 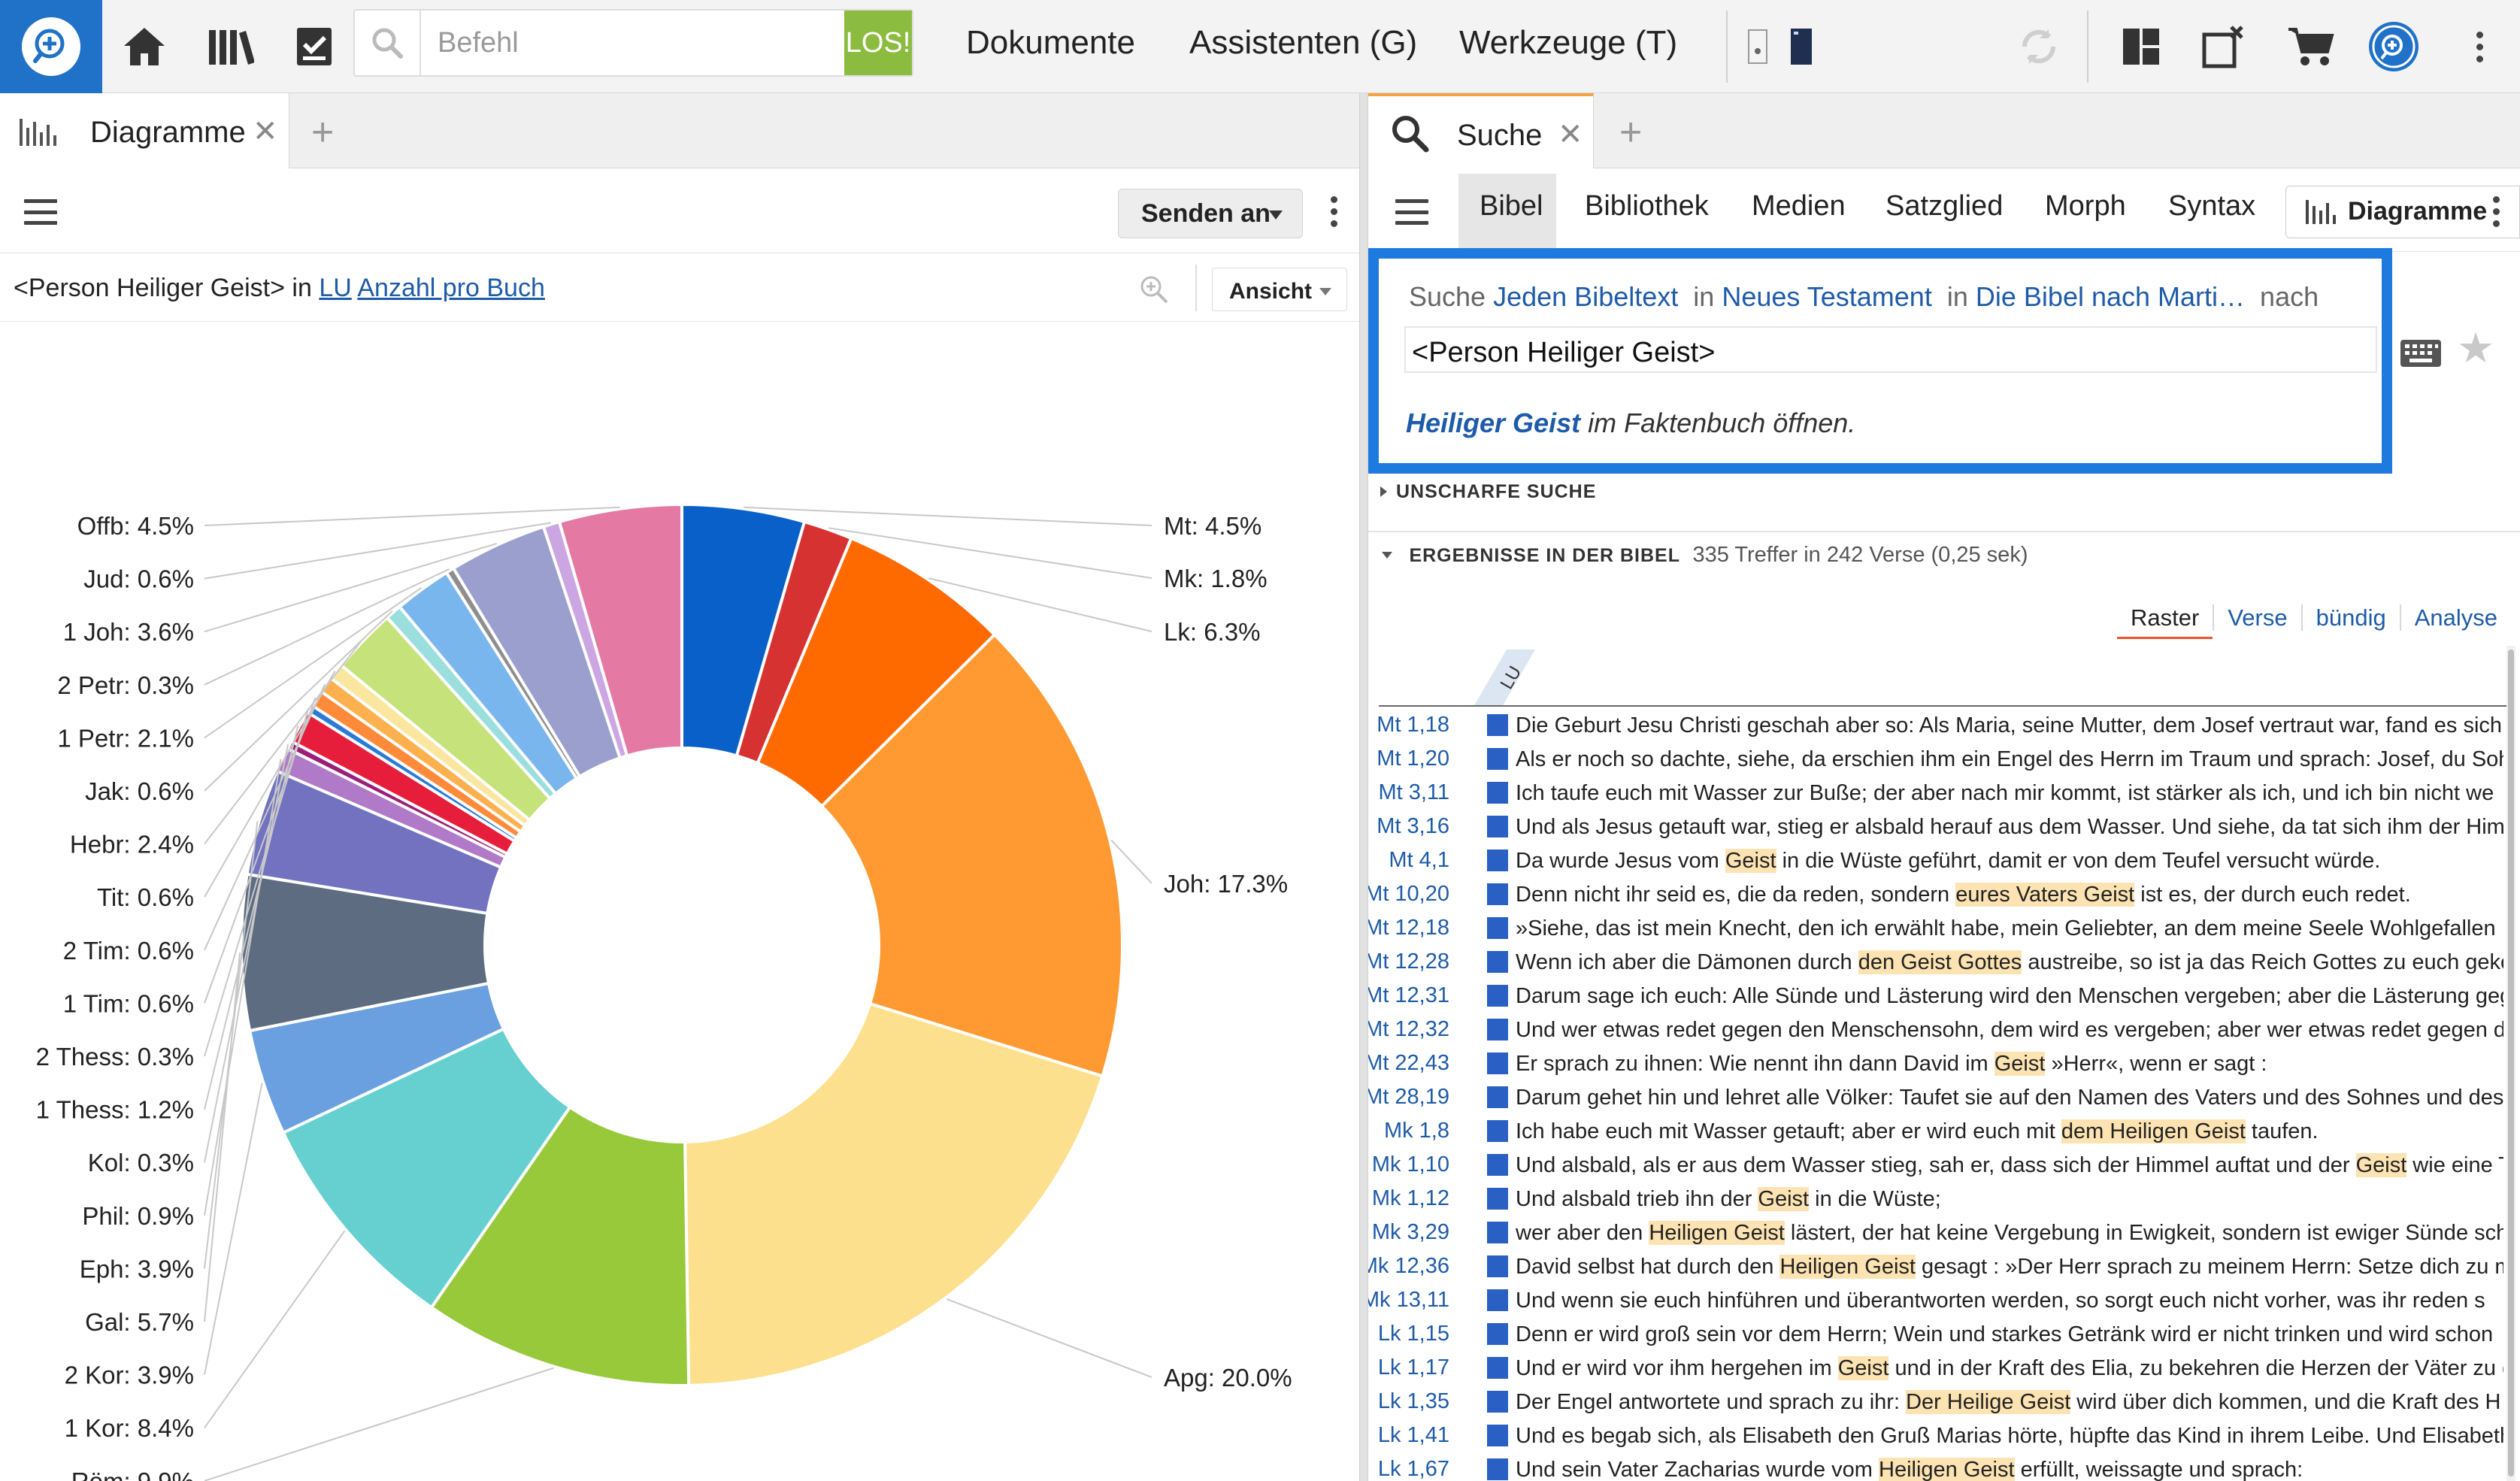 I want to click on verse-ref-link: Mk 1,12, so click(x=1410, y=1198).